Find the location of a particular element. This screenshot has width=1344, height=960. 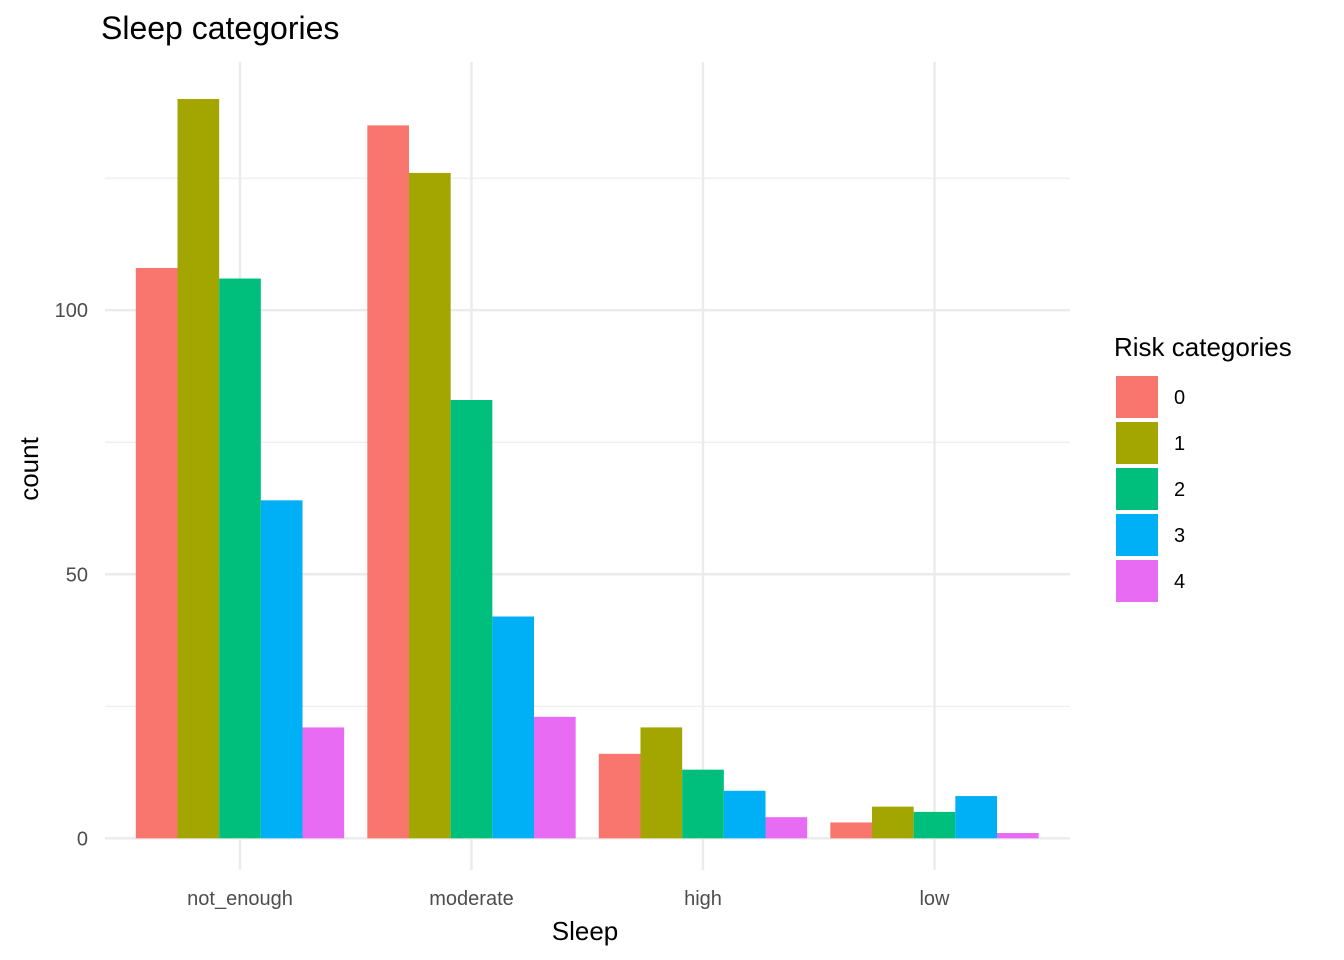

x-tick-label: not_enough is located at coordinates (240, 899).